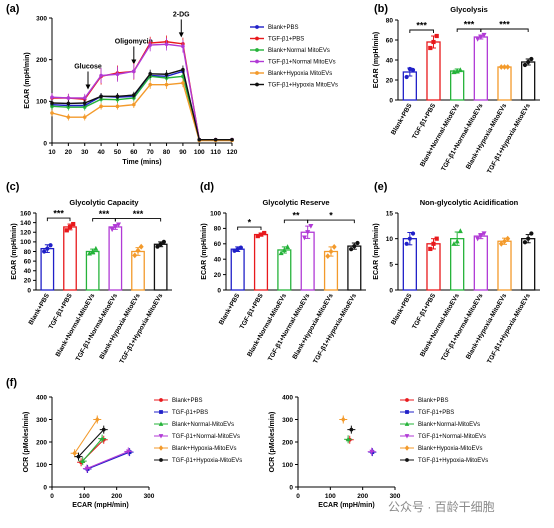 Image resolution: width=554 pixels, height=528 pixels. What do you see at coordinates (84, 496) in the screenshot?
I see `f1-xtick-label: 100` at bounding box center [84, 496].